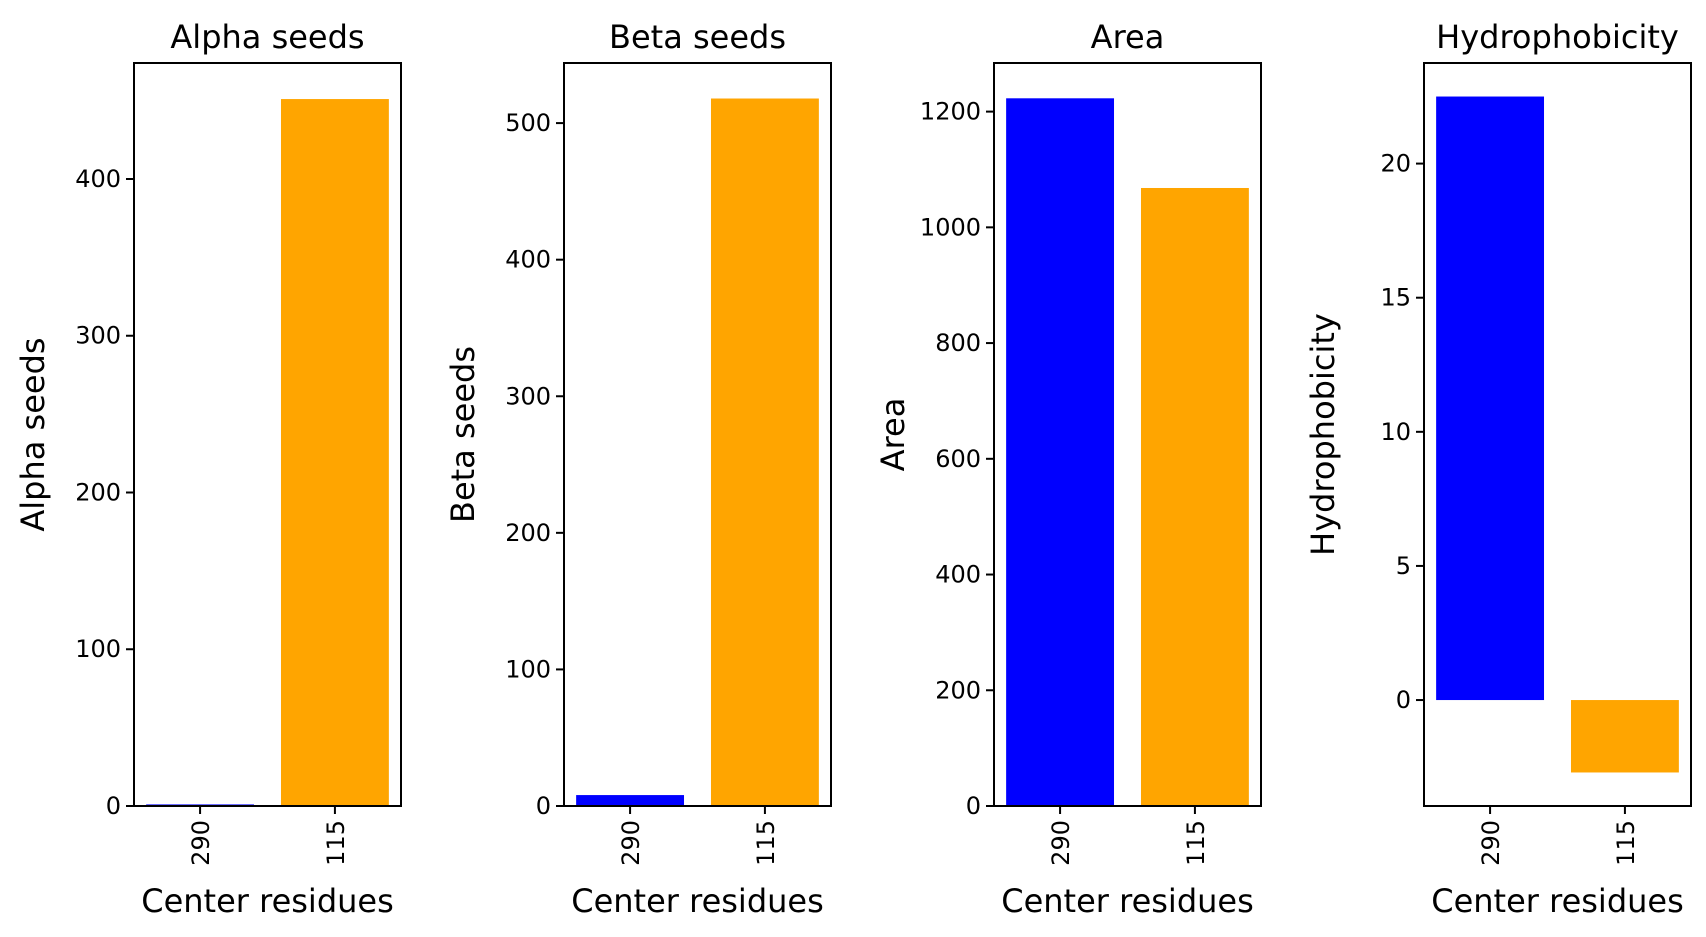 This screenshot has height=937, width=1706. What do you see at coordinates (1403, 566) in the screenshot?
I see `y-tick-label: 5` at bounding box center [1403, 566].